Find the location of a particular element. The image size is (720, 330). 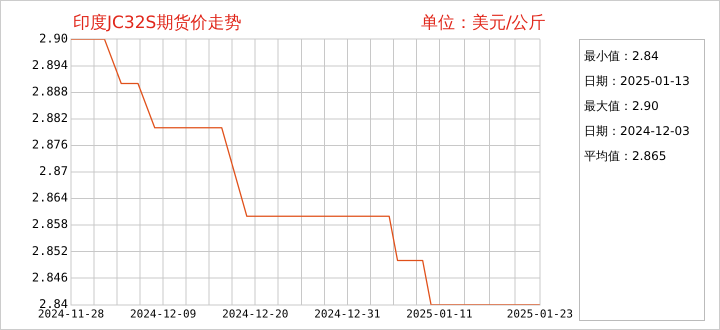

y-tick-label: 2.864 is located at coordinates (50, 197).